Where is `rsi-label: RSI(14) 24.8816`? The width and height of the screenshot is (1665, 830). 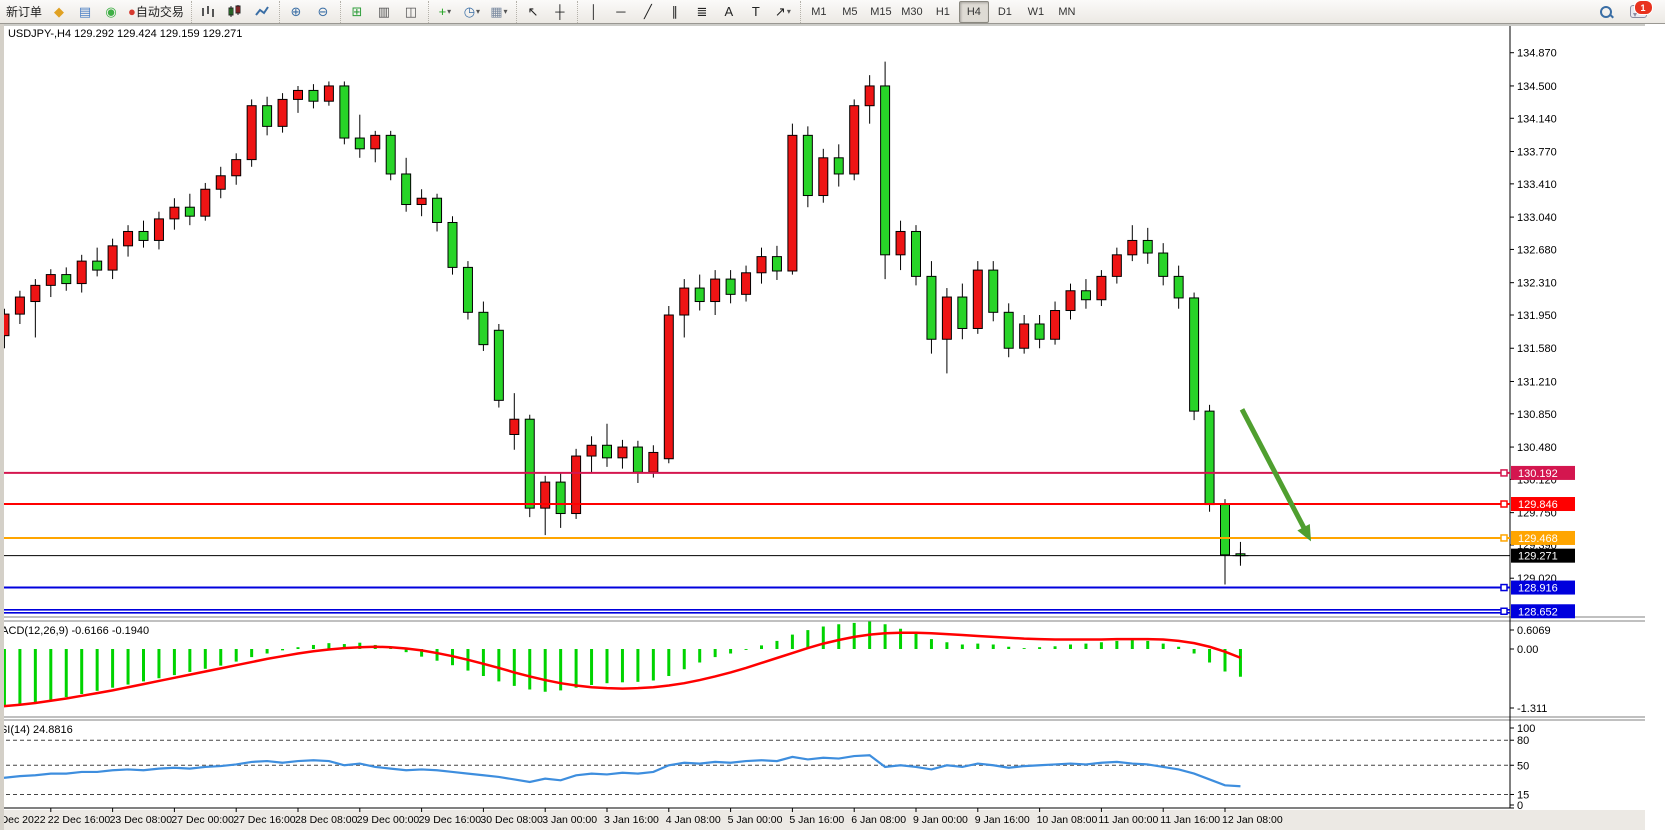
rsi-label: RSI(14) 24.8816 is located at coordinates (38, 730).